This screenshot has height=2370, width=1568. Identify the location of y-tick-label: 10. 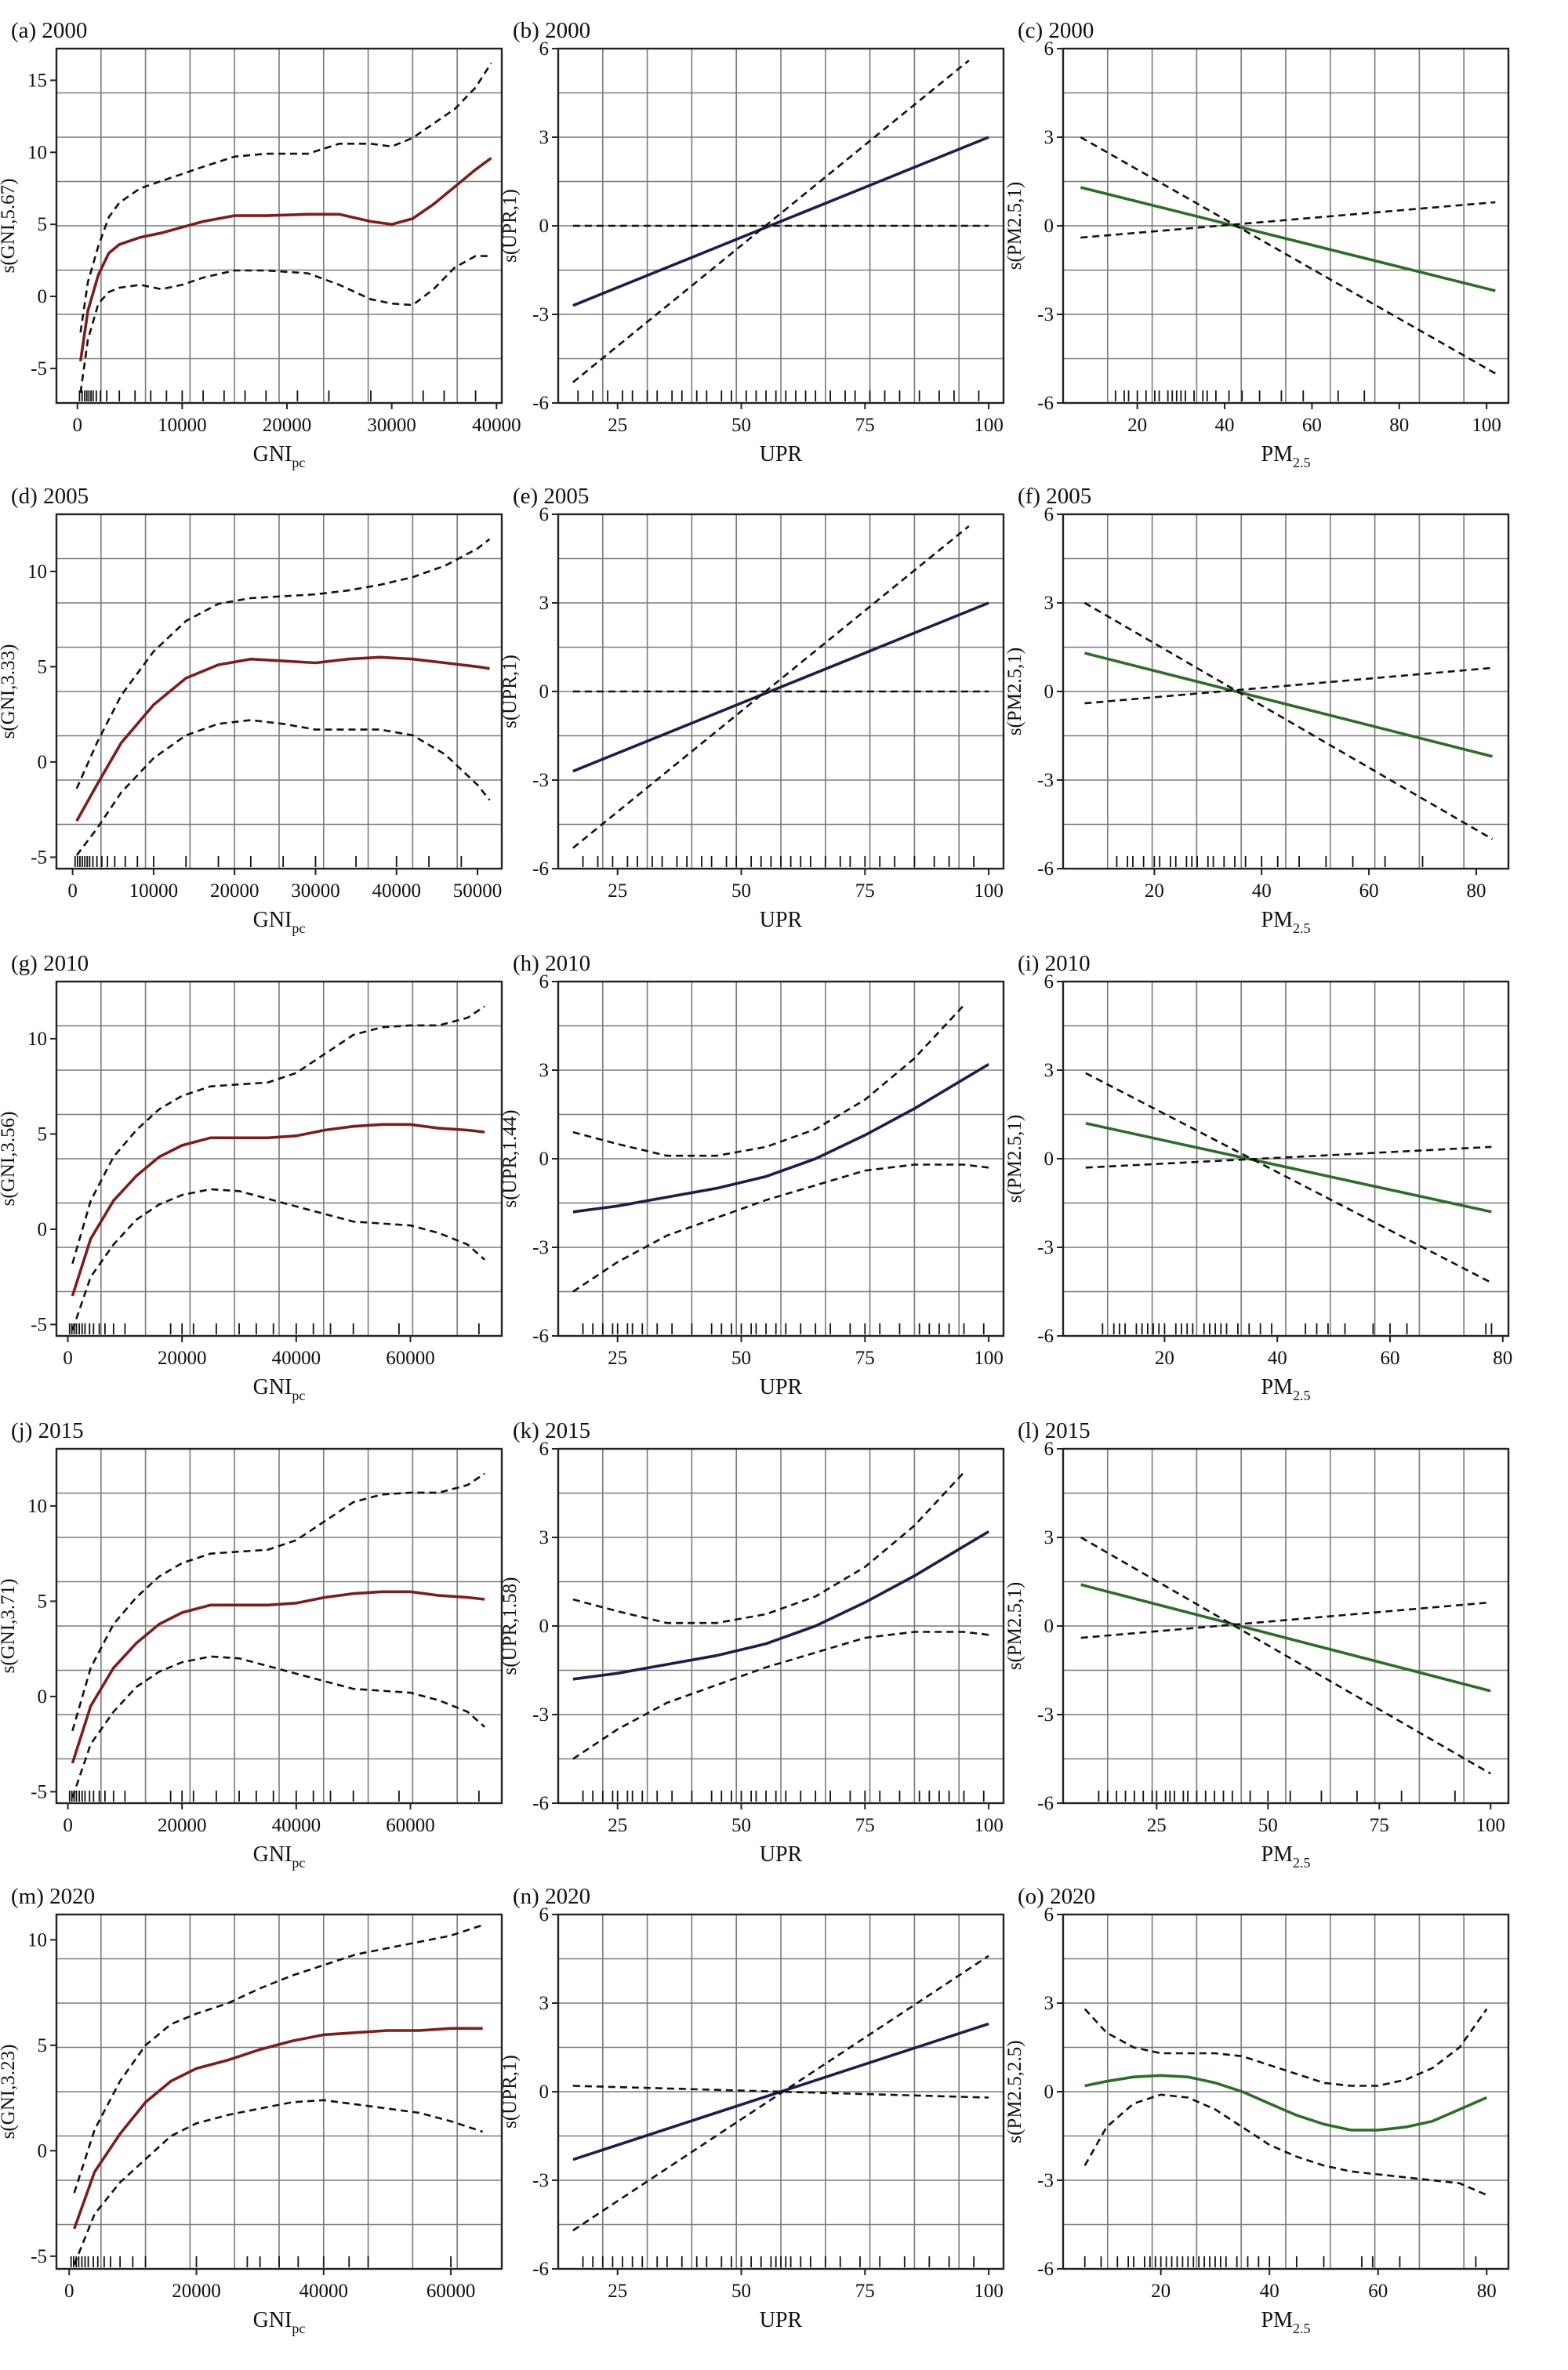
(37, 1039).